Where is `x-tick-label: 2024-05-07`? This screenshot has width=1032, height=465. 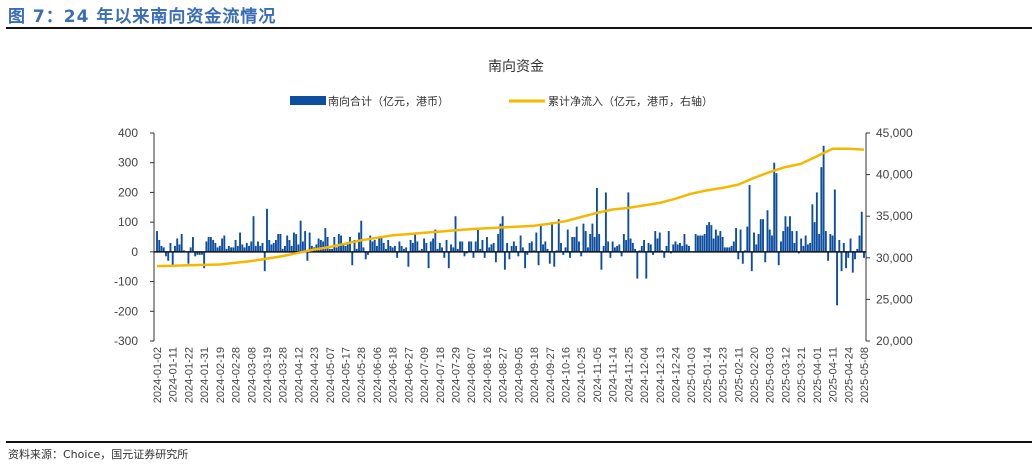
x-tick-label: 2024-05-07 is located at coordinates (331, 375).